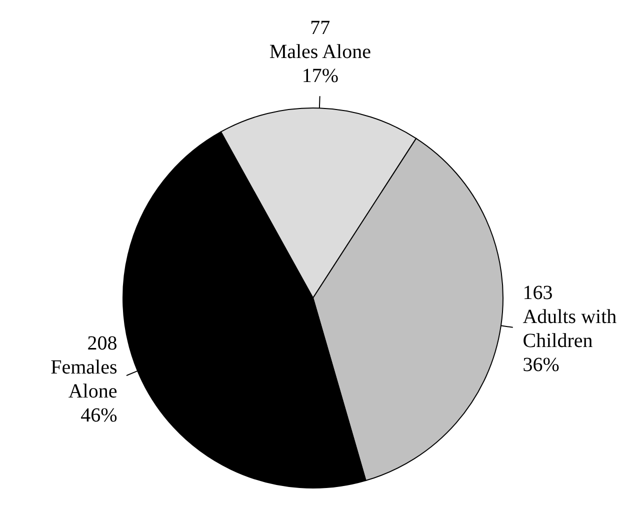 The image size is (634, 518). What do you see at coordinates (537, 293) in the screenshot?
I see `data-label: 163` at bounding box center [537, 293].